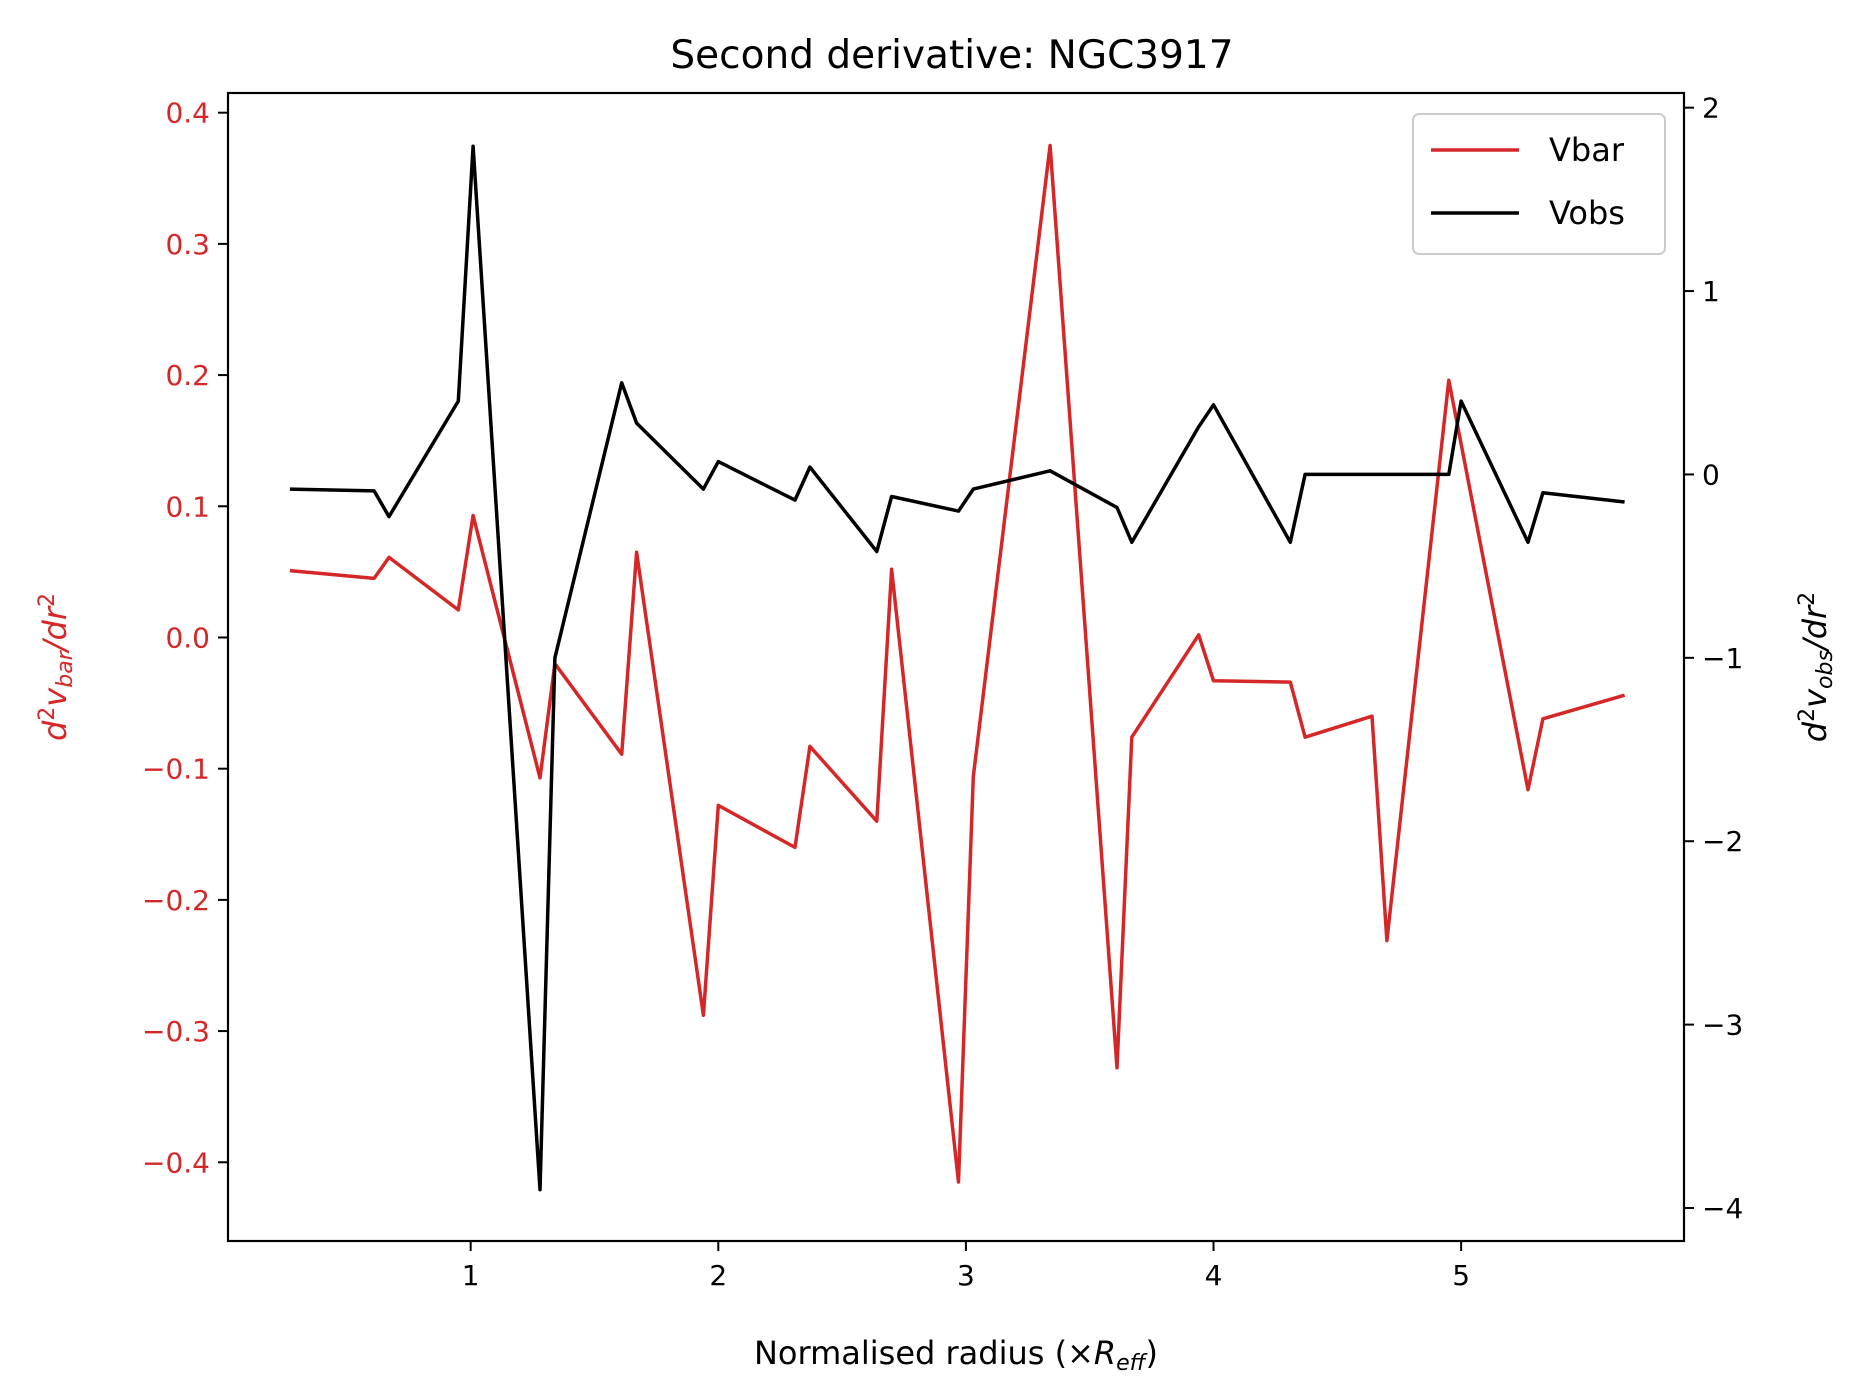  What do you see at coordinates (187, 506) in the screenshot?
I see `y-left-tick-label: 0.1` at bounding box center [187, 506].